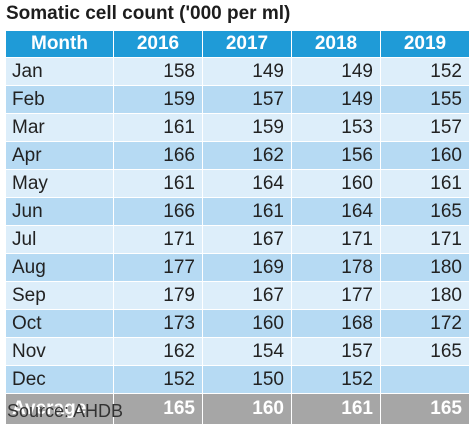 The width and height of the screenshot is (476, 432). I want to click on table-row: Apr 166 162 156 160, so click(237, 155).